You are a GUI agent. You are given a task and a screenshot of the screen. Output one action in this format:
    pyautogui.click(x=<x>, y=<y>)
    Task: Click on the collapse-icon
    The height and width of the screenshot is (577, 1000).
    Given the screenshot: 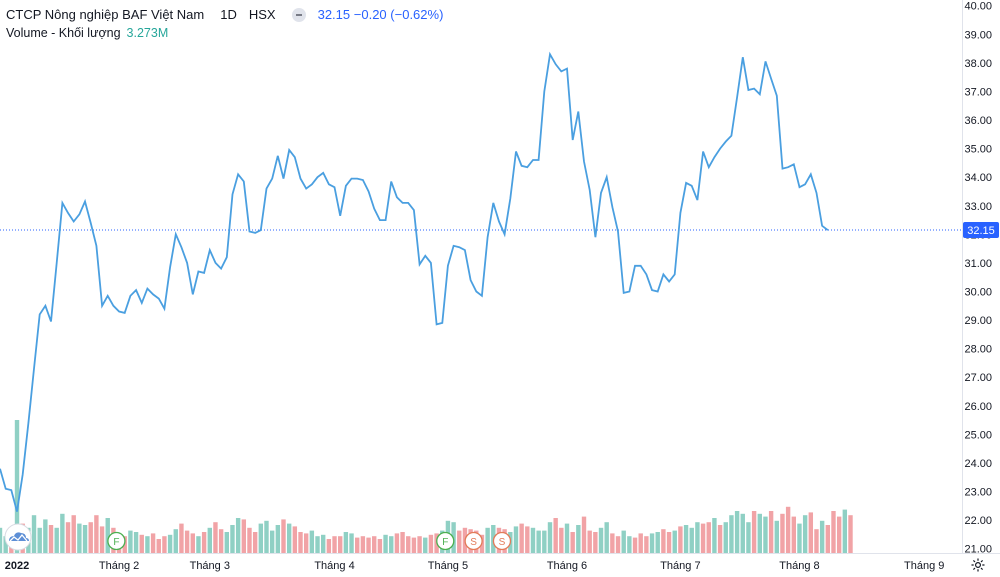 What is the action you would take?
    pyautogui.click(x=298, y=15)
    